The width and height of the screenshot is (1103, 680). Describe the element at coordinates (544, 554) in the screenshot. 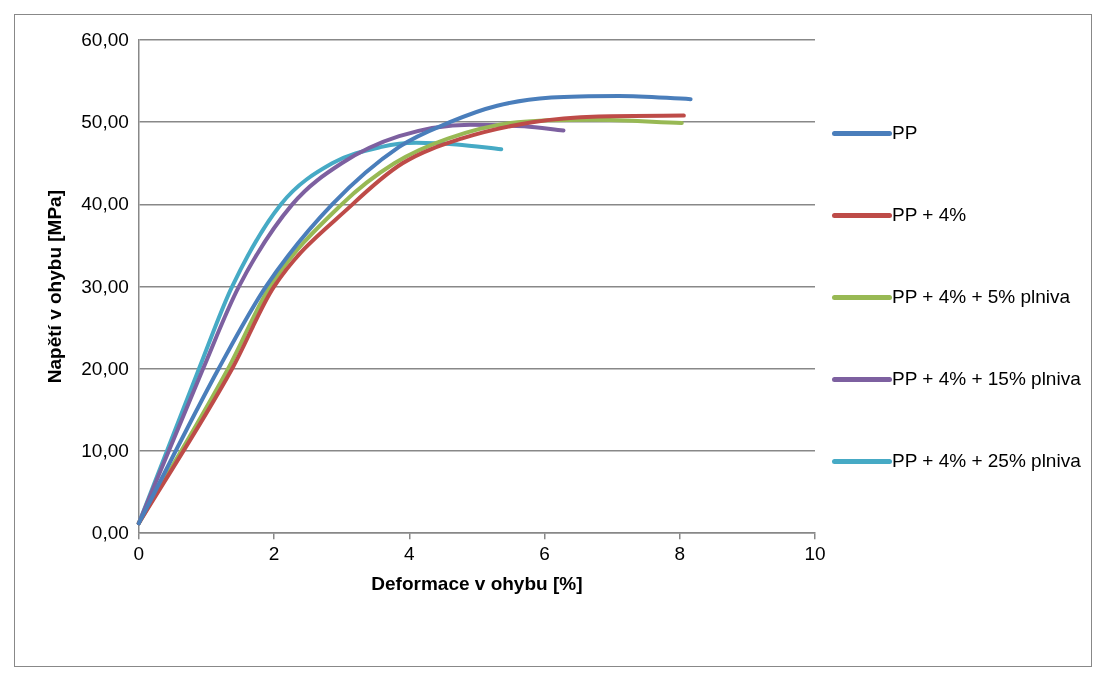

I see `x-tick-label: 6` at that location.